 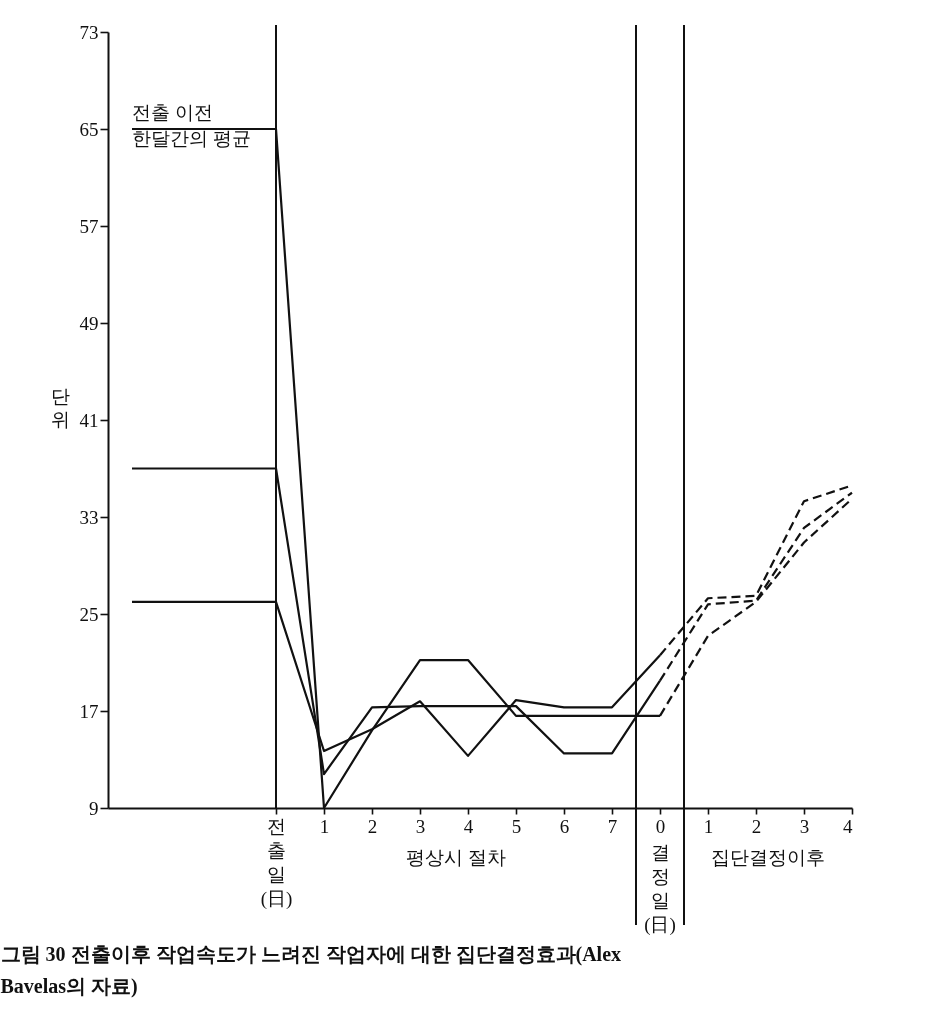 What do you see at coordinates (191, 125) in the screenshot?
I see `annotation: 전출 이전 한달간의 평균` at bounding box center [191, 125].